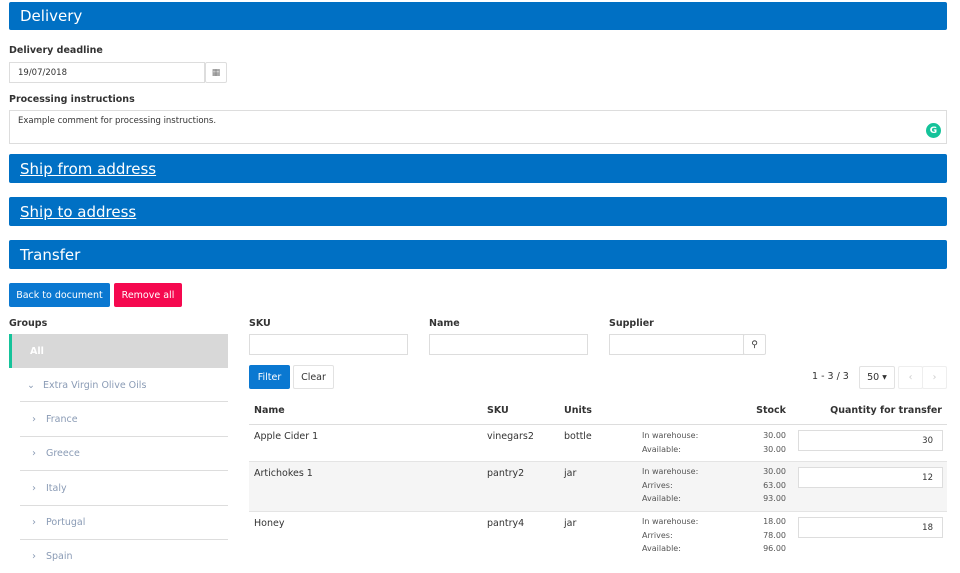 This screenshot has height=573, width=960. What do you see at coordinates (216, 72) in the screenshot?
I see `calendar-icon: ▦` at bounding box center [216, 72].